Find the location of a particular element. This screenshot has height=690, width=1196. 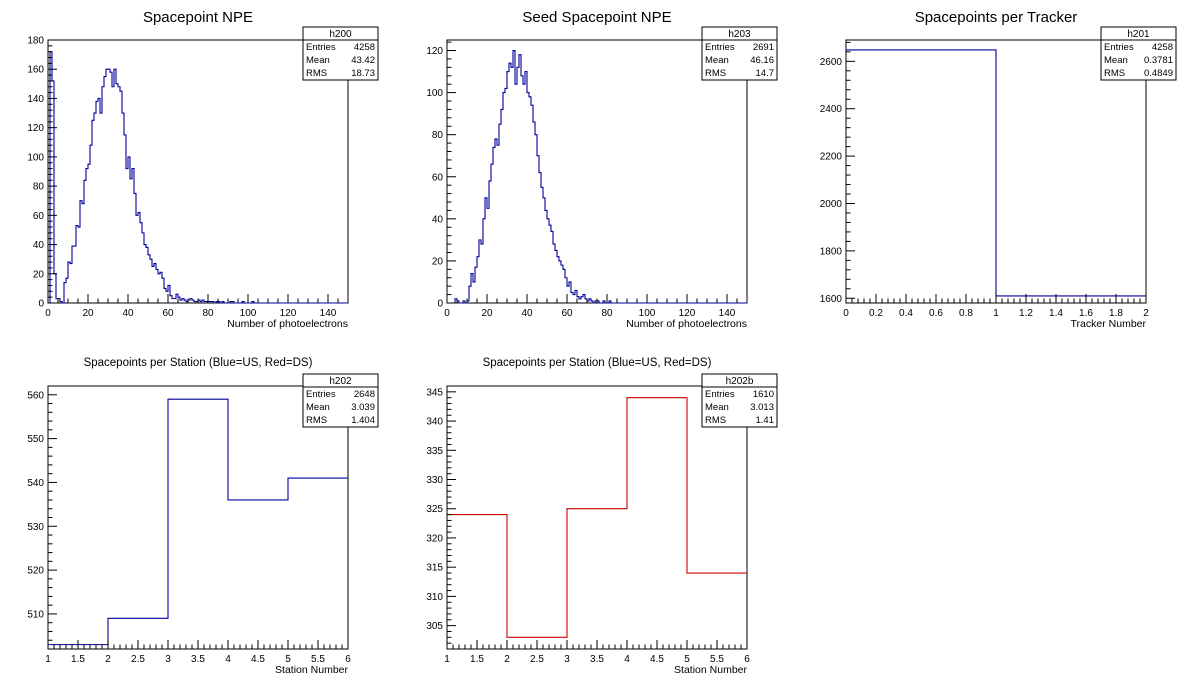

stats-row-value: 4258 is located at coordinates (1162, 47).